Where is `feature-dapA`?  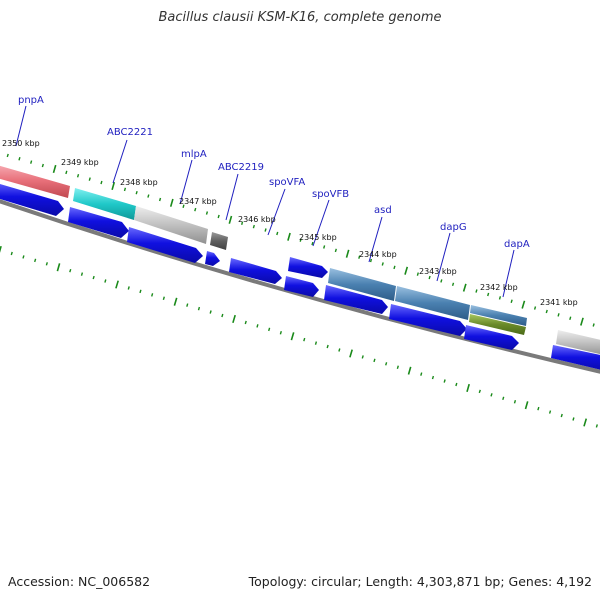
feature-dapA is located at coordinates (498, 315).